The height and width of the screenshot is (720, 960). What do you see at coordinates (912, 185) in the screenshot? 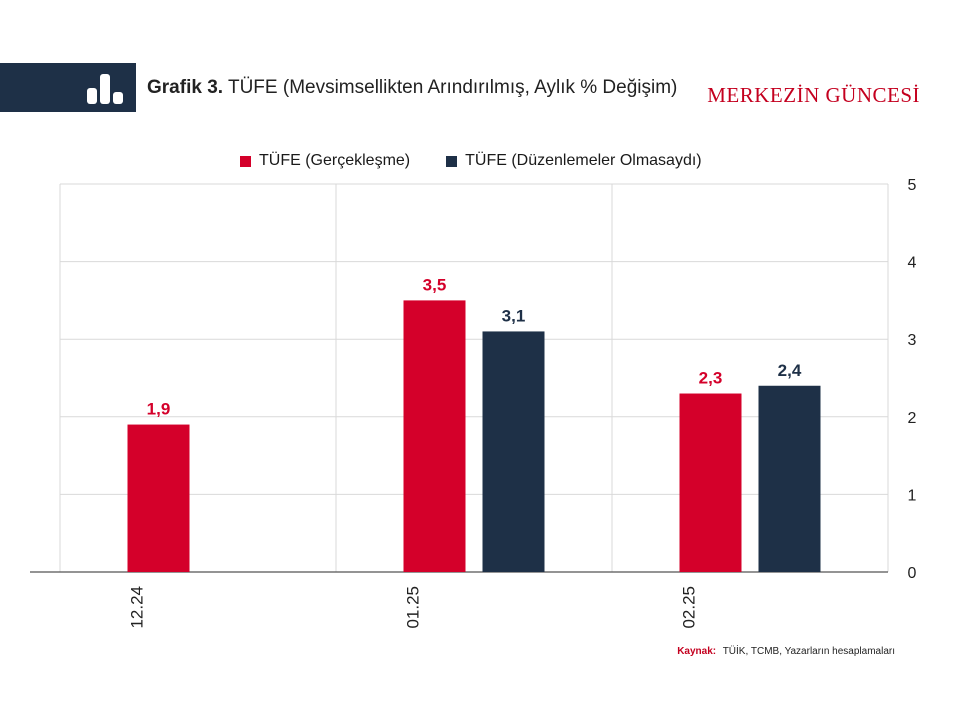
I see `y-tick-label: 5` at bounding box center [912, 185].